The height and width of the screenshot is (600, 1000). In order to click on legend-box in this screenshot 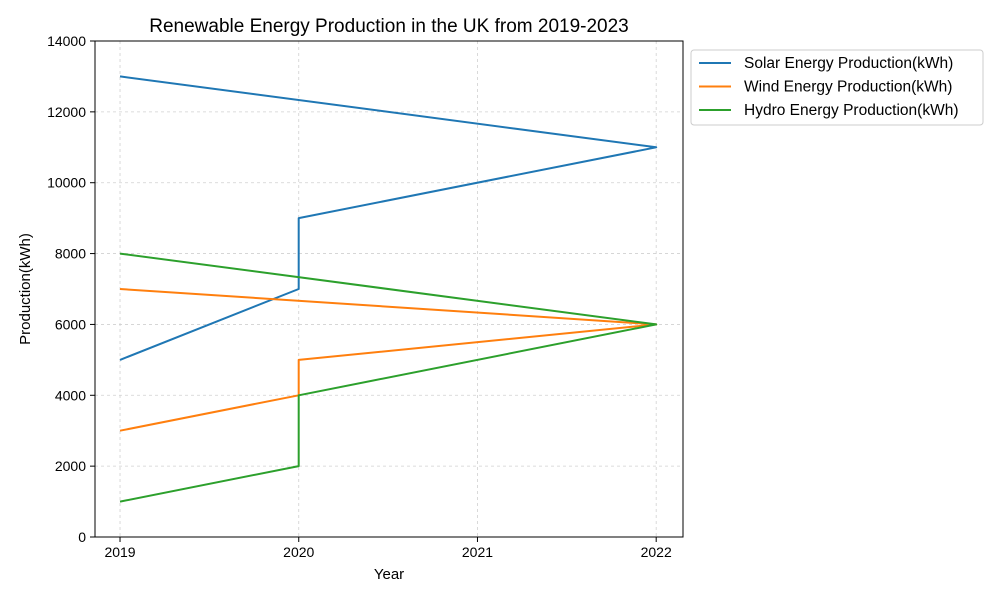, I will do `click(837, 87)`.